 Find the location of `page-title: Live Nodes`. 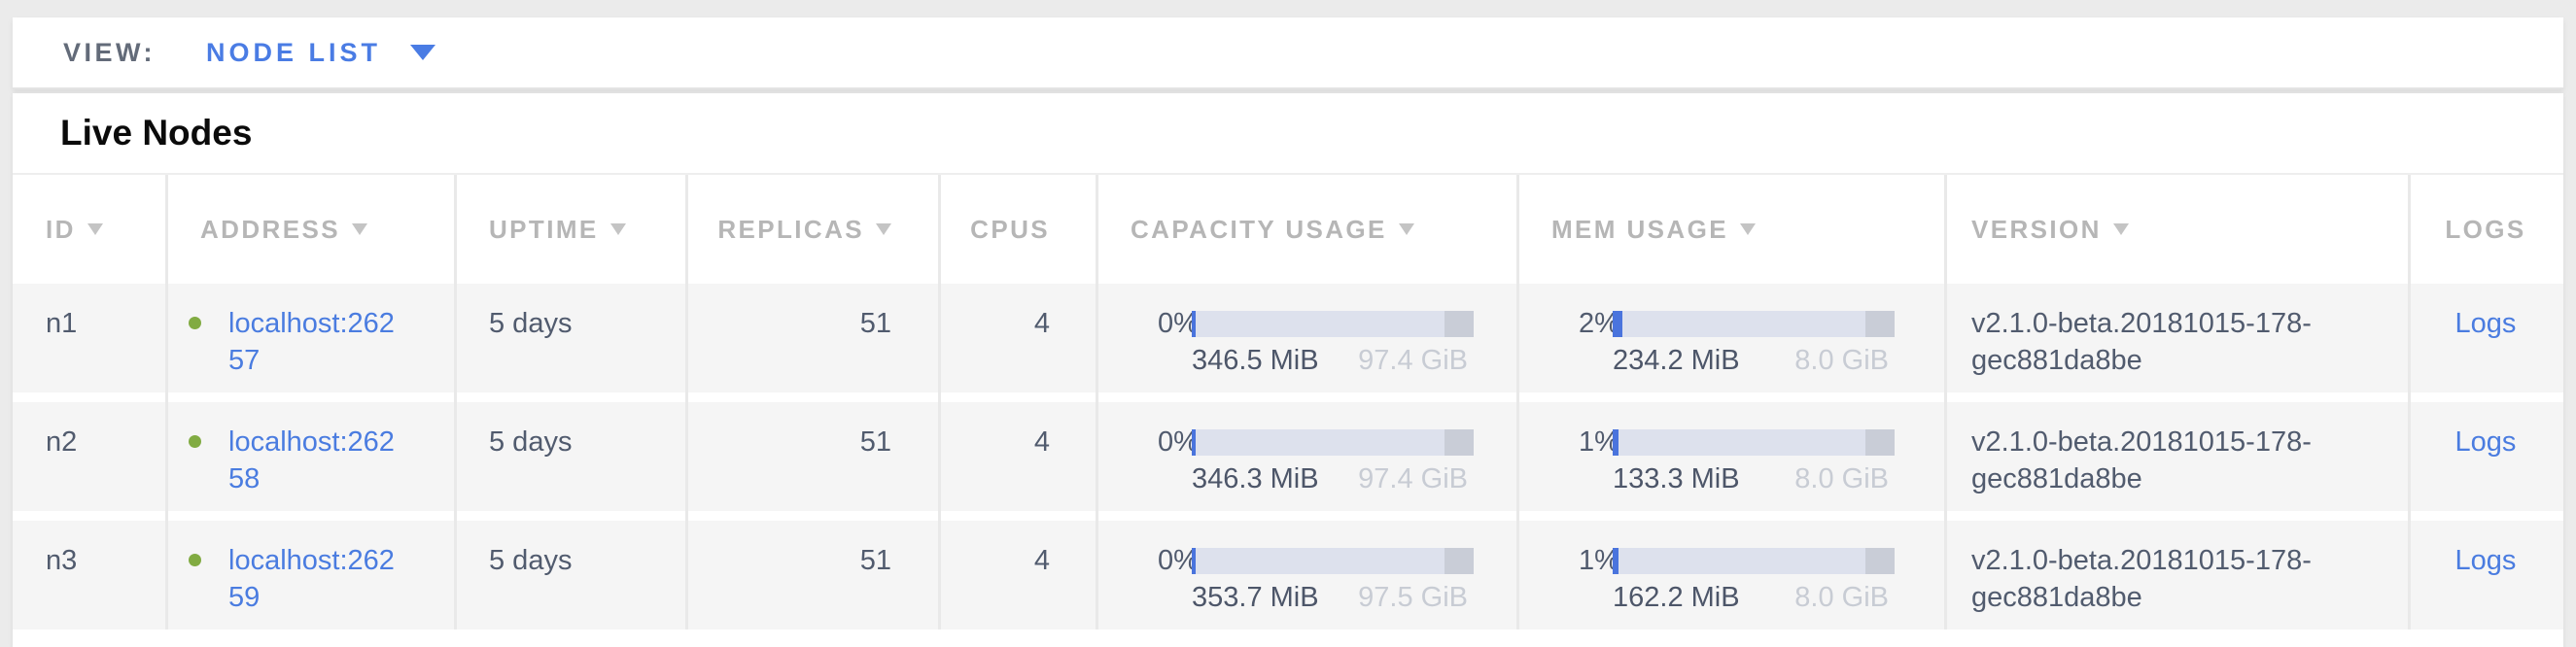

page-title: Live Nodes is located at coordinates (156, 133).